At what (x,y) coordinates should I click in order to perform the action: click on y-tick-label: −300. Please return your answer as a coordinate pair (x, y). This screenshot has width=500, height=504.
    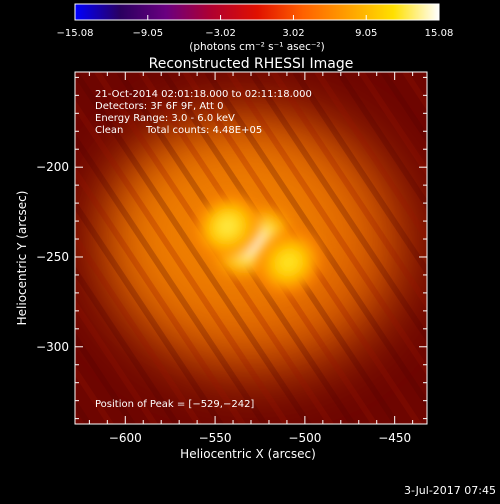
    Looking at the image, I should click on (52, 347).